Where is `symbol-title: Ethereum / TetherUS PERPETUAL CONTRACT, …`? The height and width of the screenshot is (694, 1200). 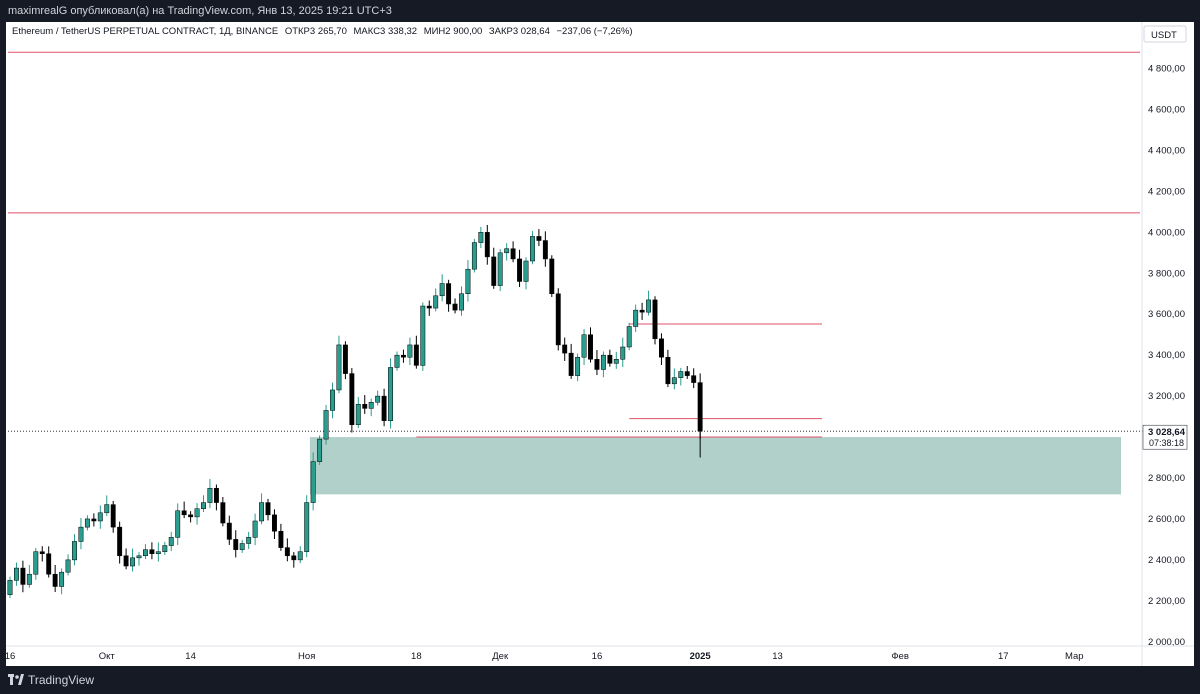
symbol-title: Ethereum / TetherUS PERPETUAL CONTRACT, … is located at coordinates (145, 31).